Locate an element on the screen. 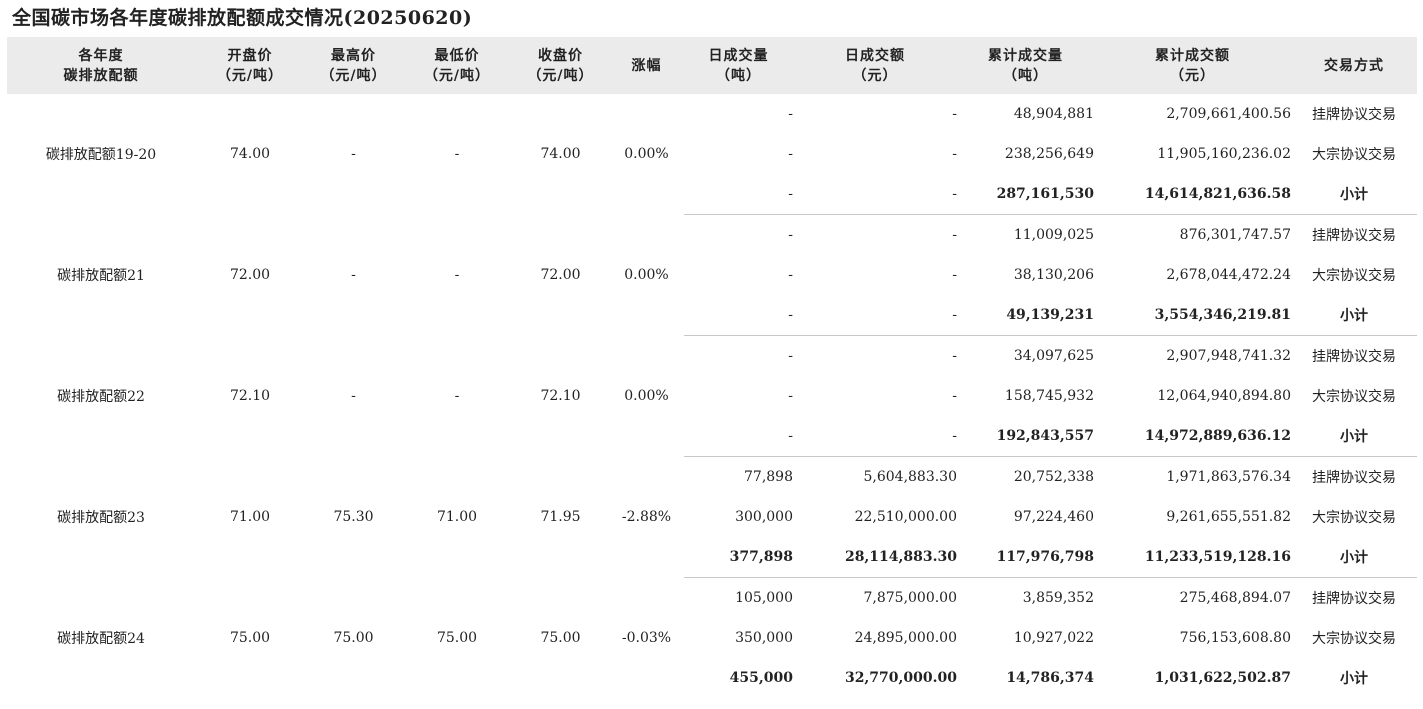 Image resolution: width=1423 pixels, height=709 pixels. header-high-price: 最高价 （元/吨） is located at coordinates (353, 65).